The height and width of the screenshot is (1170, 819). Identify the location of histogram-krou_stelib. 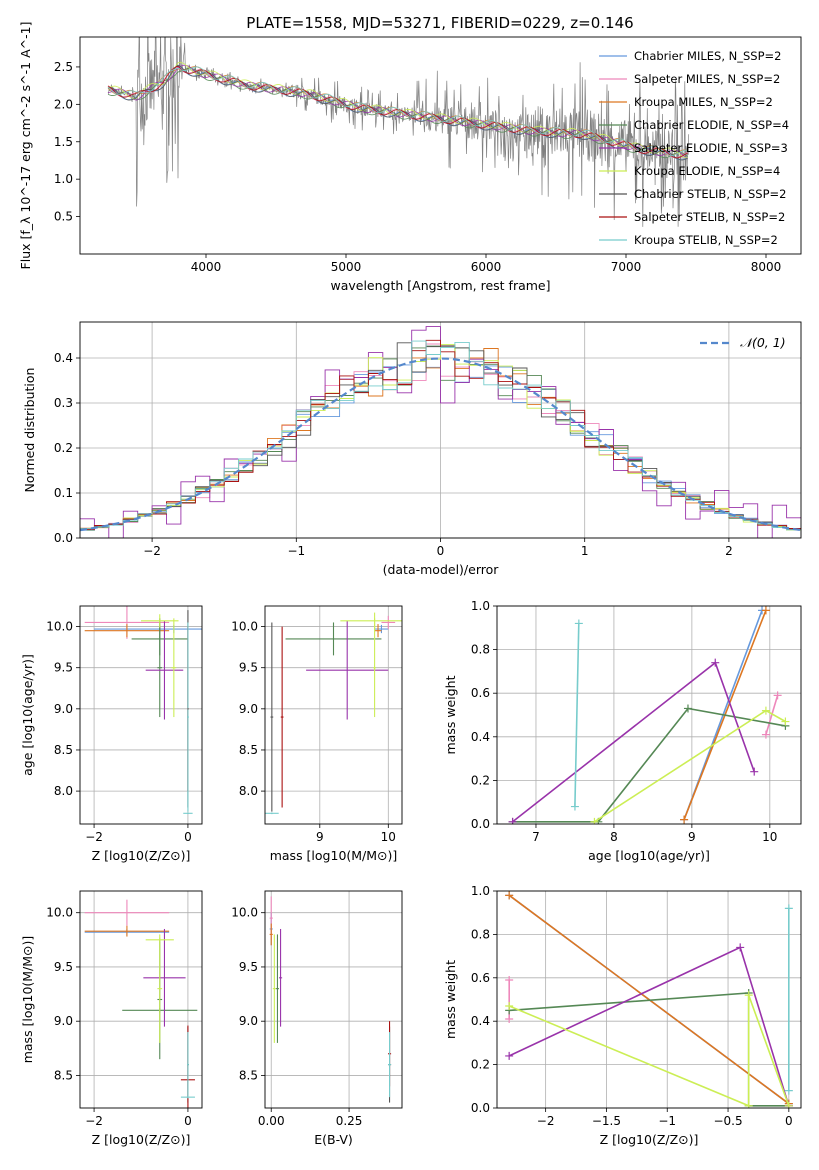
(440, 435).